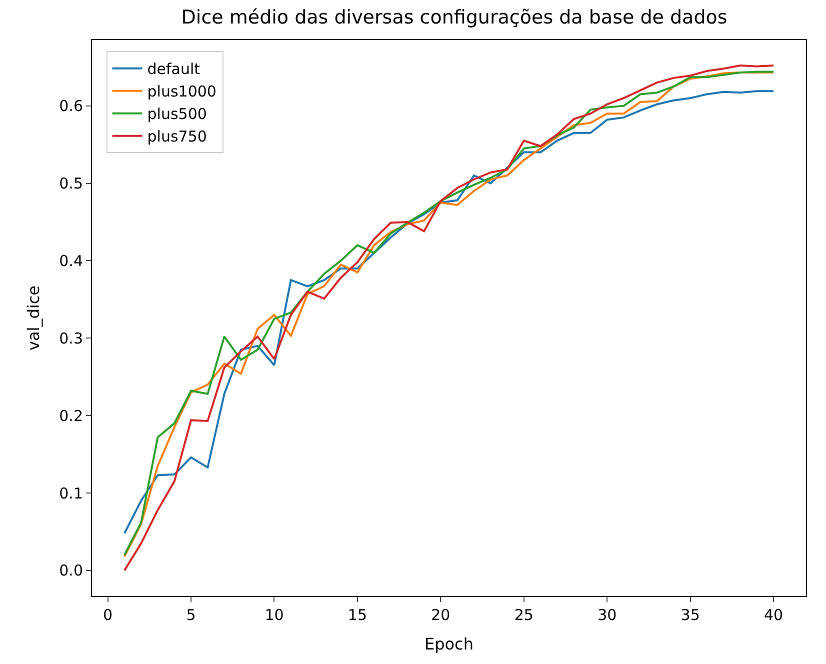 This screenshot has width=826, height=664. I want to click on x-tick-label: 35, so click(690, 615).